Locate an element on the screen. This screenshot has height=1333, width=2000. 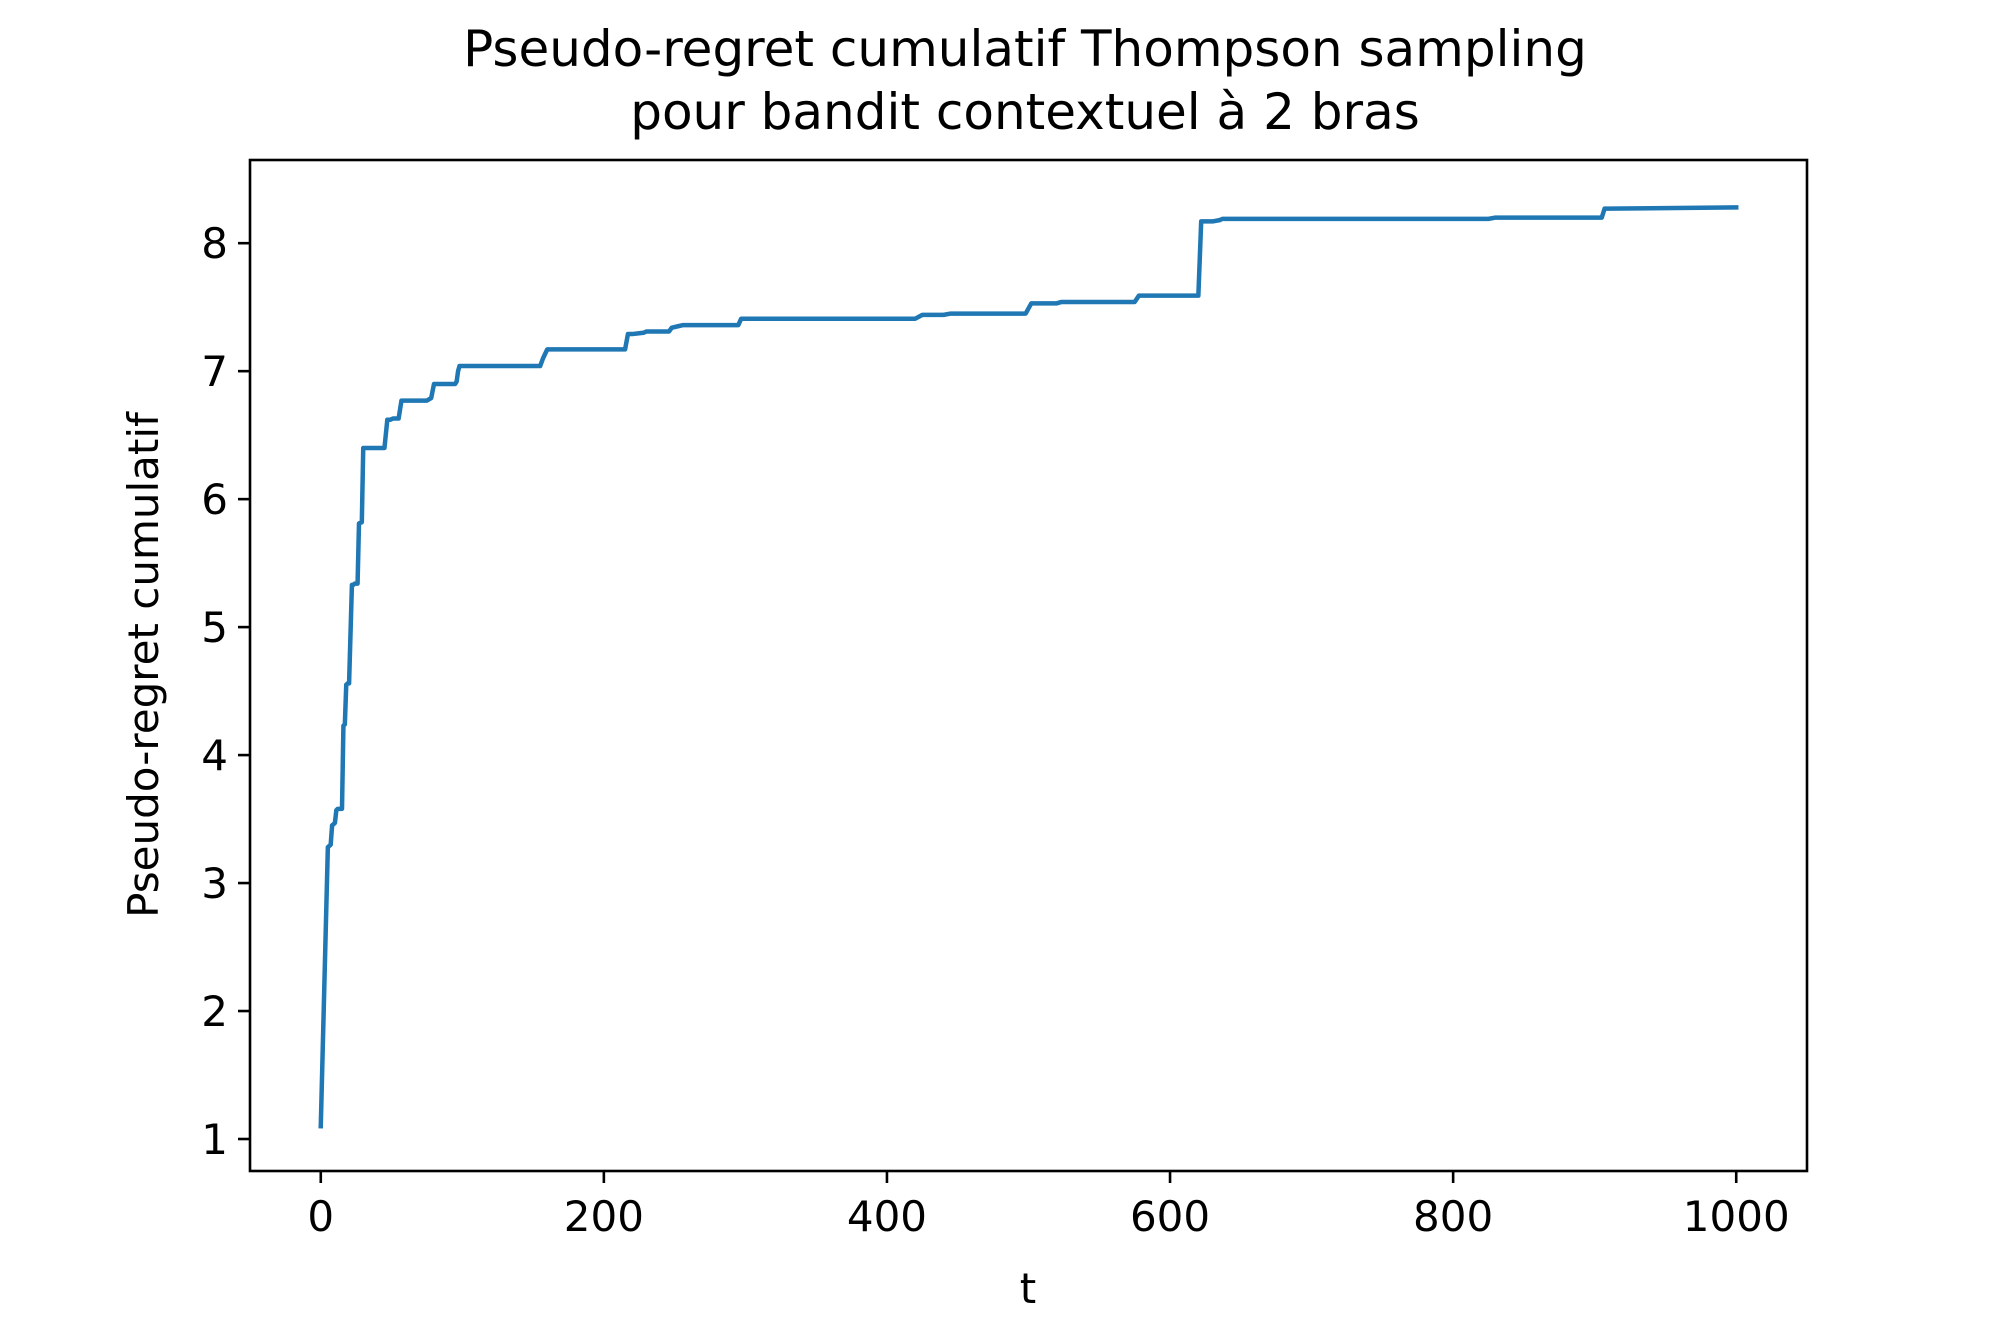
x-tick-label: 600 is located at coordinates (1170, 1216).